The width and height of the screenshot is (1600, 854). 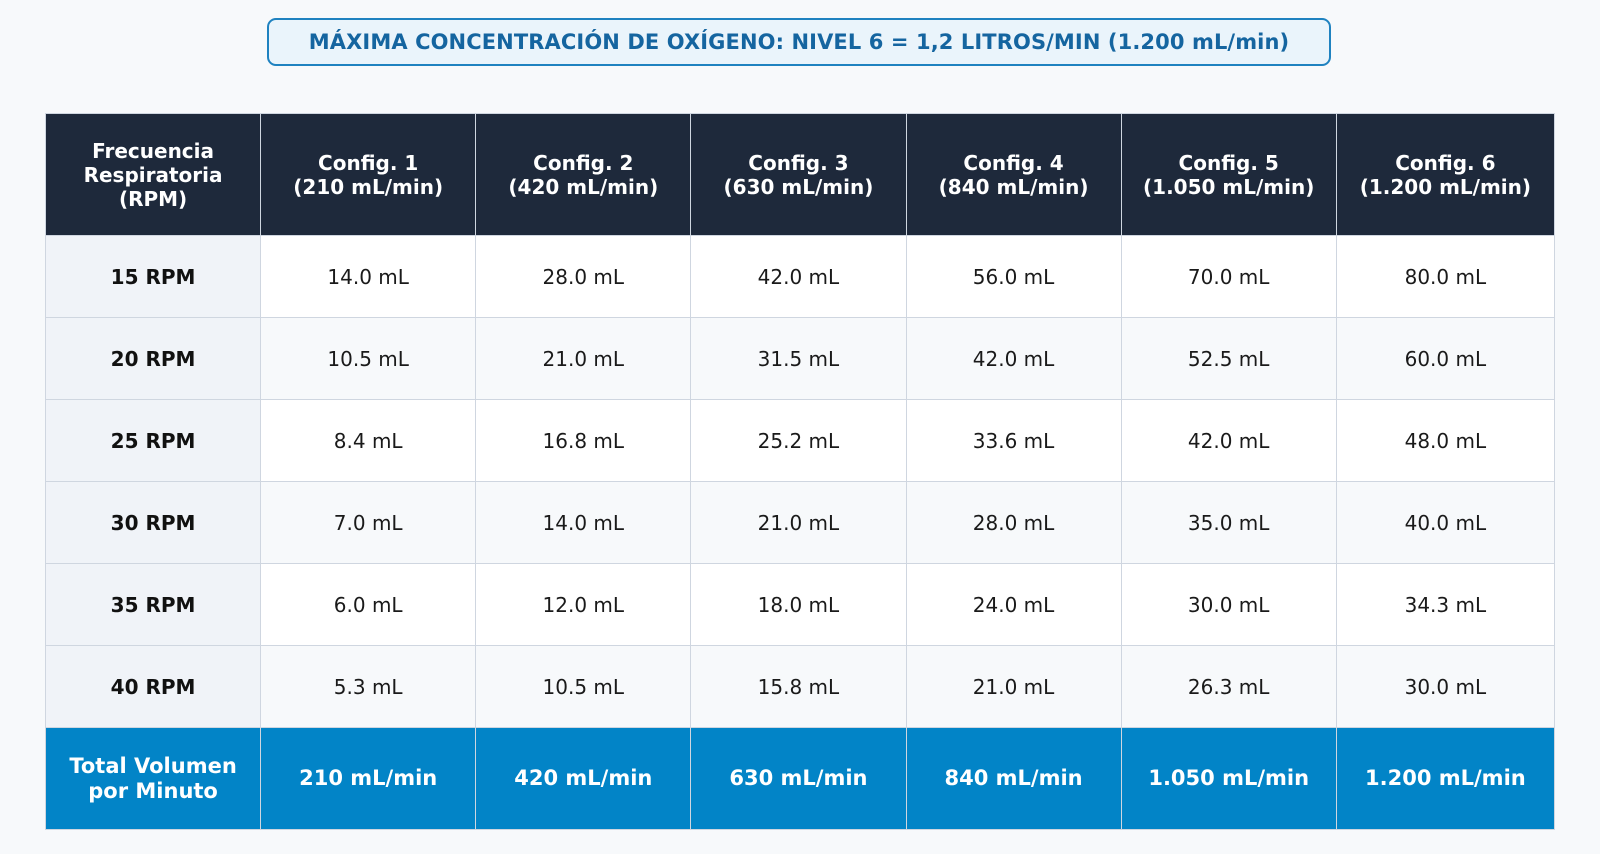 What do you see at coordinates (1013, 778) in the screenshot?
I see `total-cell: 840 mL/min` at bounding box center [1013, 778].